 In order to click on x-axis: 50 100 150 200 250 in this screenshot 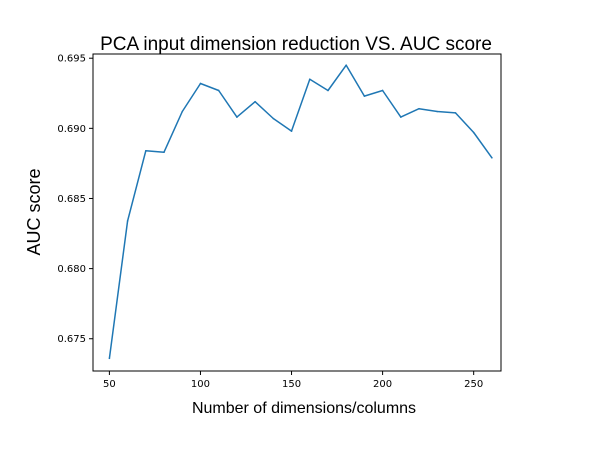, I will do `click(293, 380)`.